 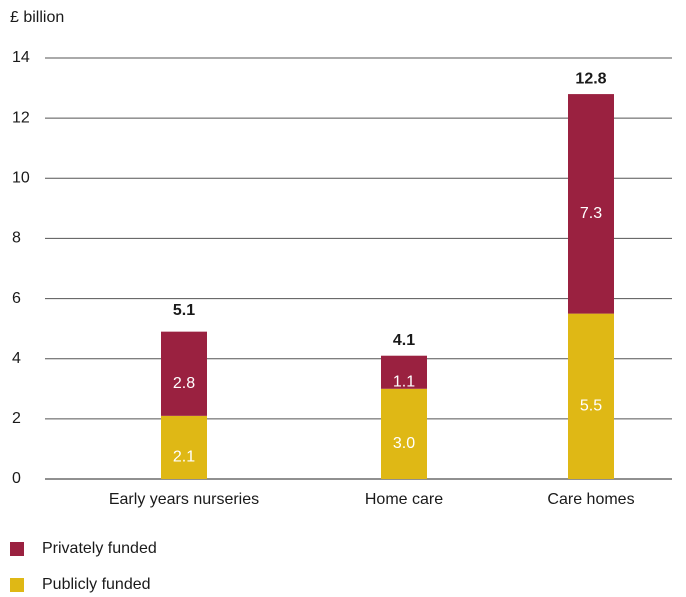 I want to click on y-tick-label: 8, so click(x=16, y=238).